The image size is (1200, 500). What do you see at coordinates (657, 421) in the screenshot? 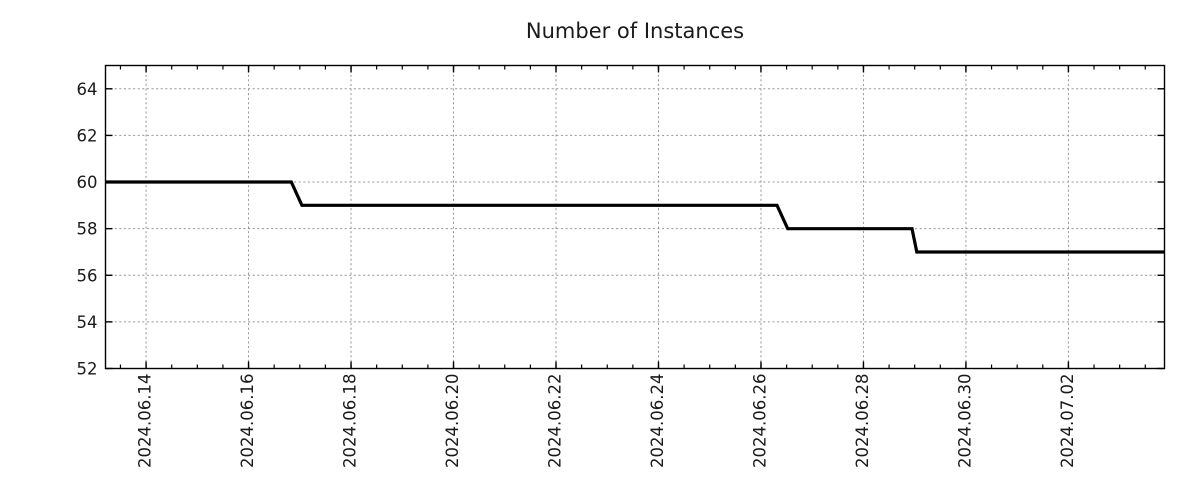
I see `x-tick-label: 2024.06.24` at bounding box center [657, 421].